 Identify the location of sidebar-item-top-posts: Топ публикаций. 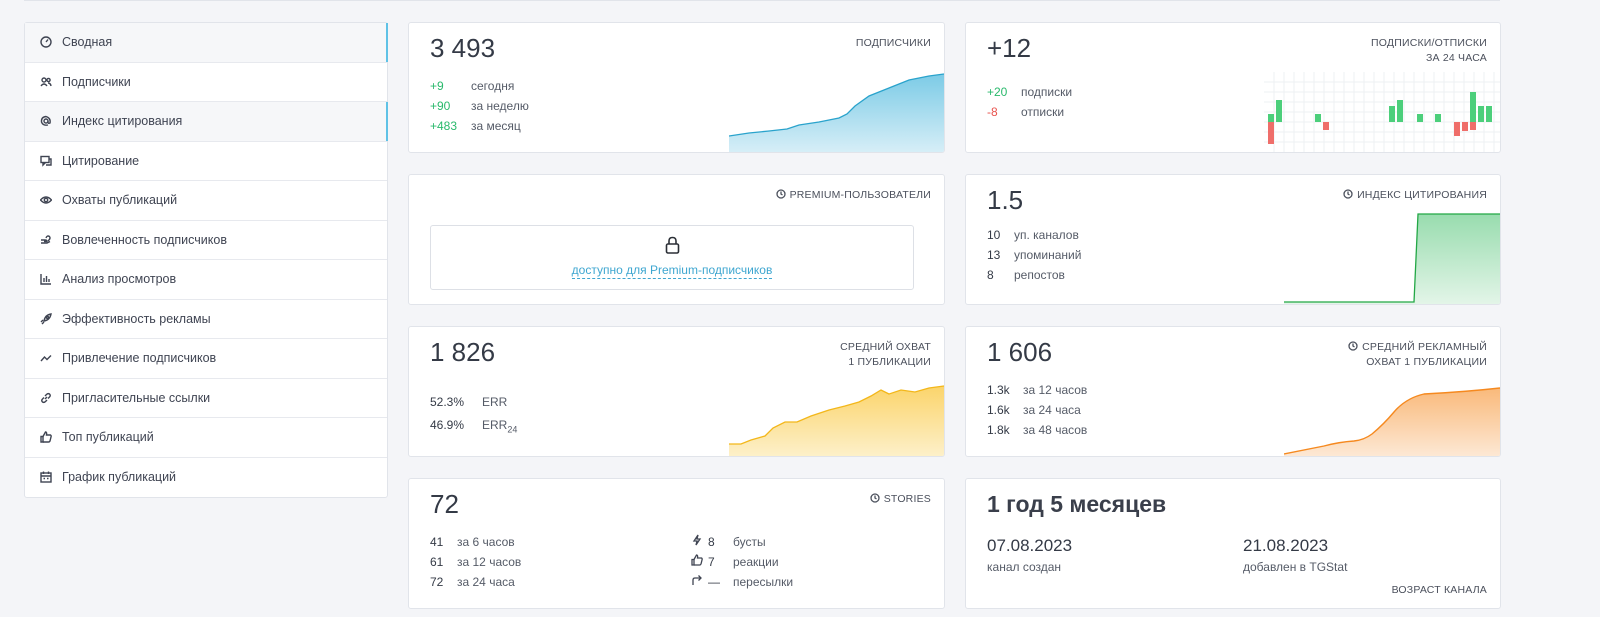
(206, 438).